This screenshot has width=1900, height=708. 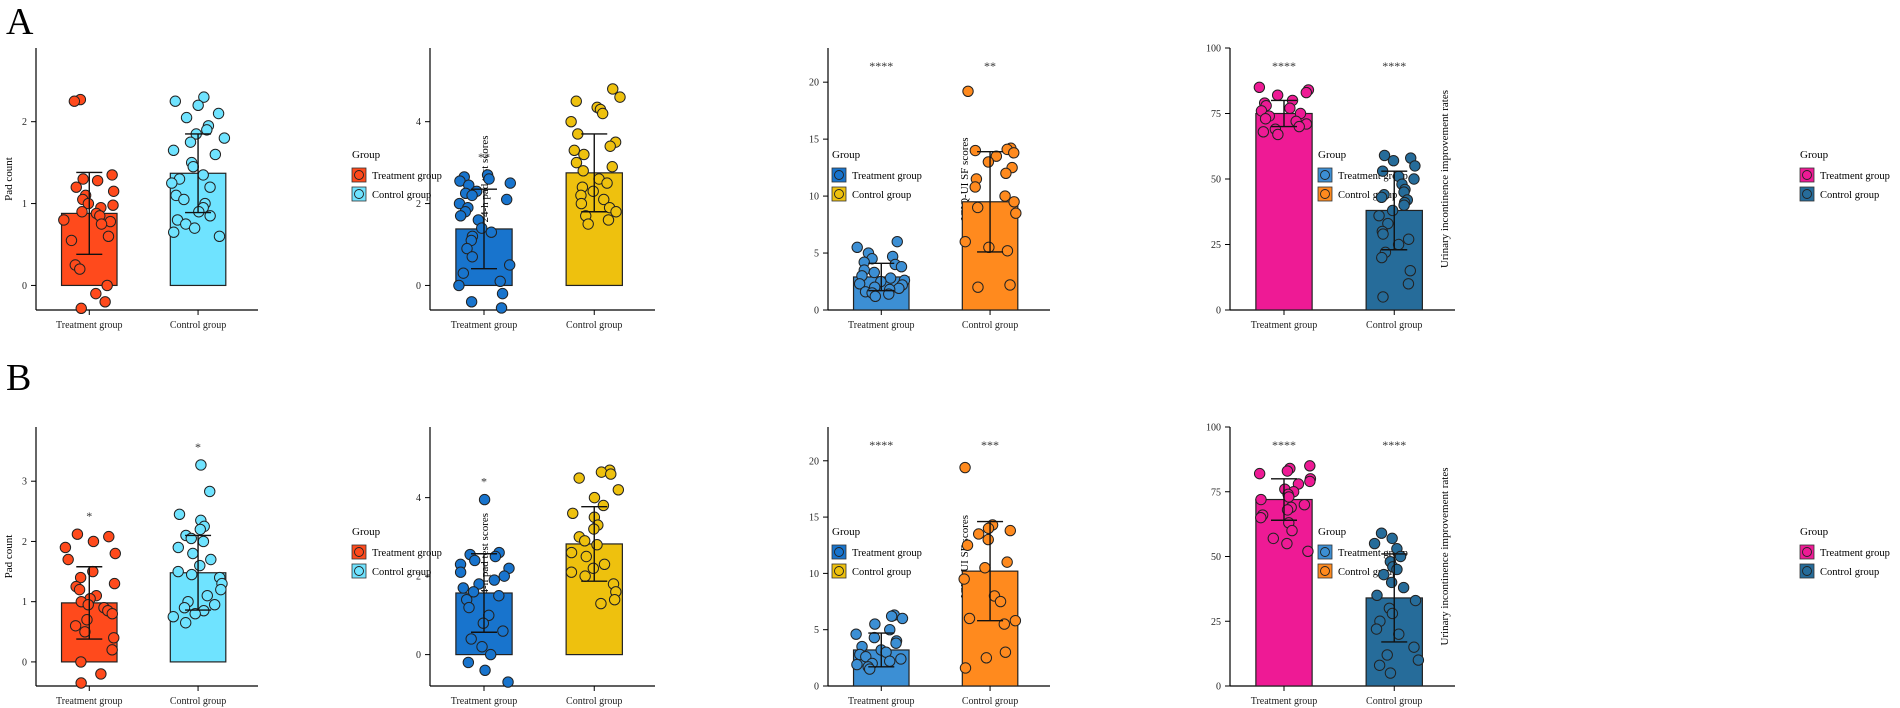 What do you see at coordinates (816, 630) in the screenshot?
I see `y-tick-label: 5` at bounding box center [816, 630].